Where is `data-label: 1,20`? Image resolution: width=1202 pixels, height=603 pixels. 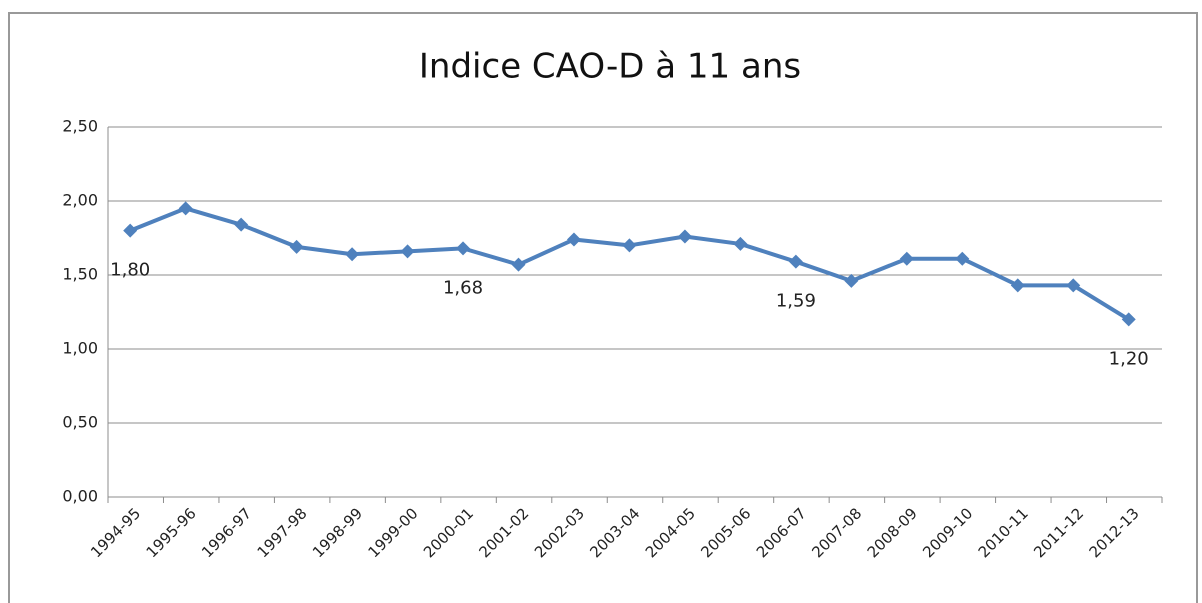 data-label: 1,20 is located at coordinates (1129, 358).